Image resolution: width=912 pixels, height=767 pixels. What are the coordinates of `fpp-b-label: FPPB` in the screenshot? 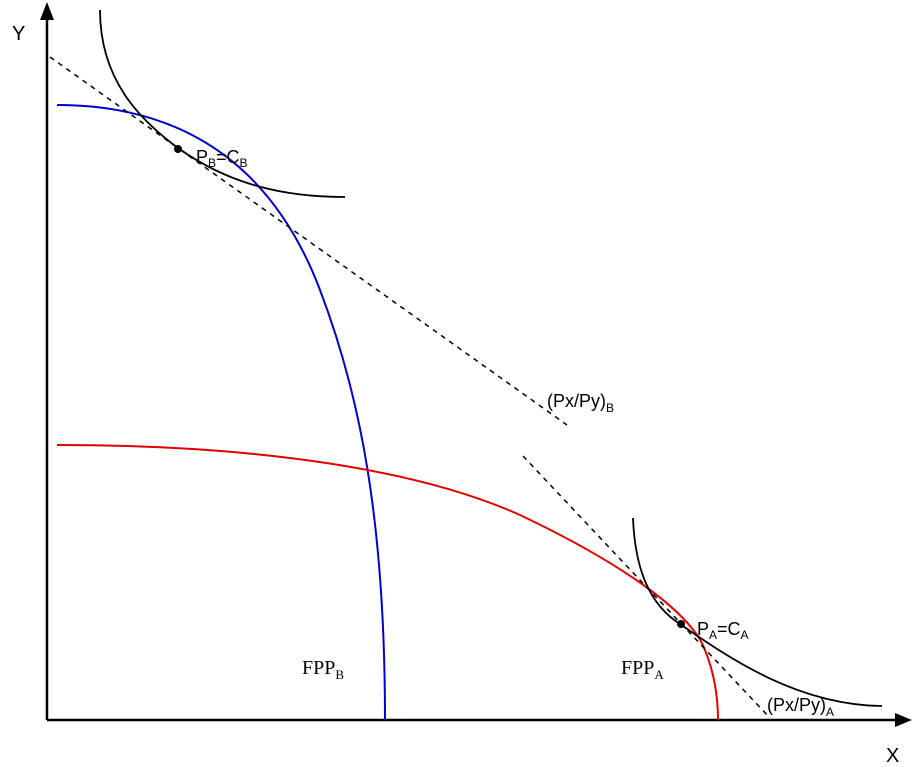 It's located at (323, 669).